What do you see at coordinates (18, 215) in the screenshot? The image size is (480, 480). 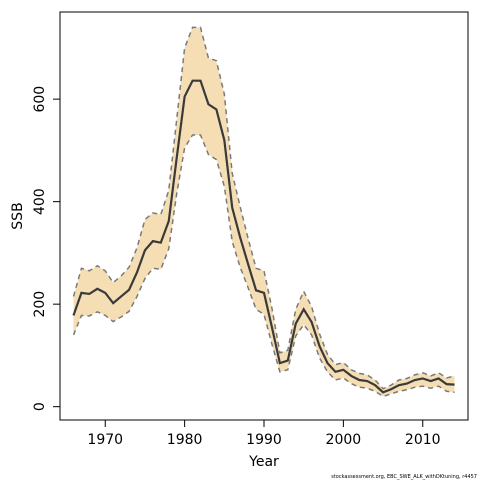 I see `y-axis-label: SSB` at bounding box center [18, 215].